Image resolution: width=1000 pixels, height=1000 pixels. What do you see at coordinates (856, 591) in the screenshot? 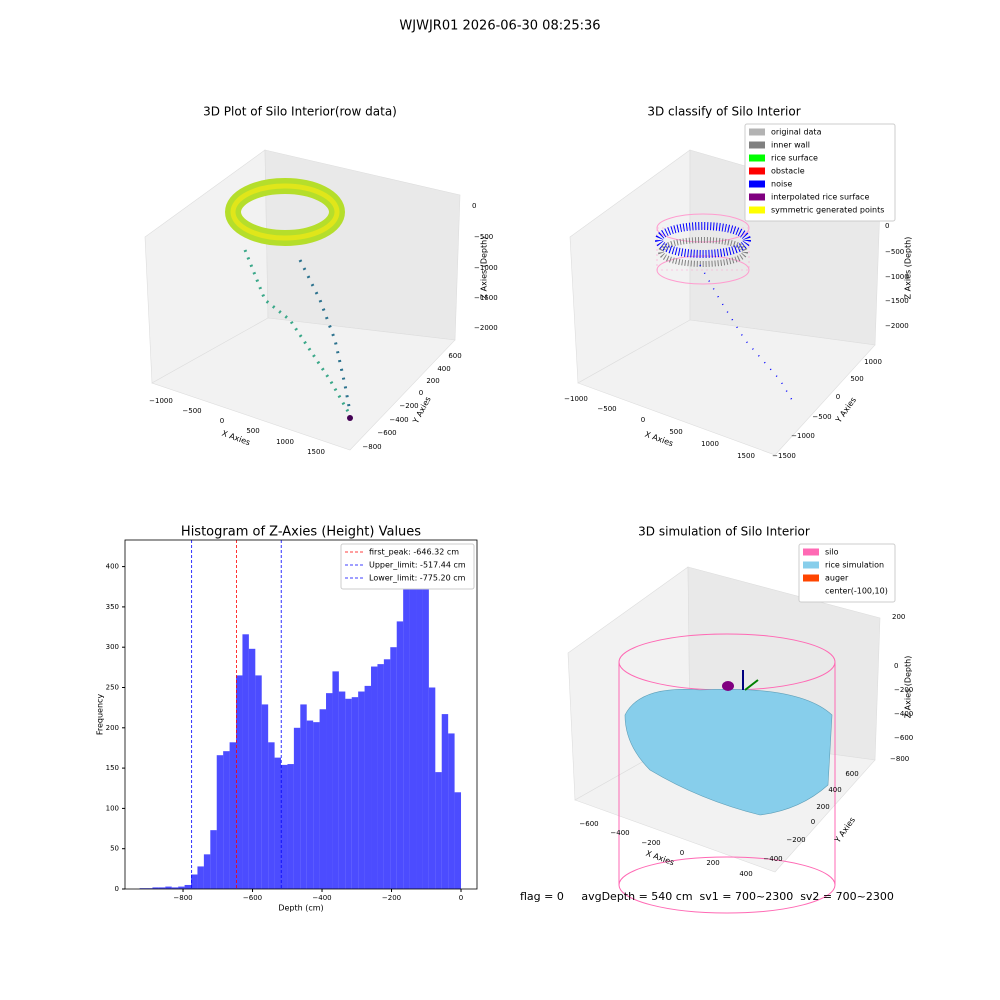
I see `legend-label: center(-100,10)` at bounding box center [856, 591].